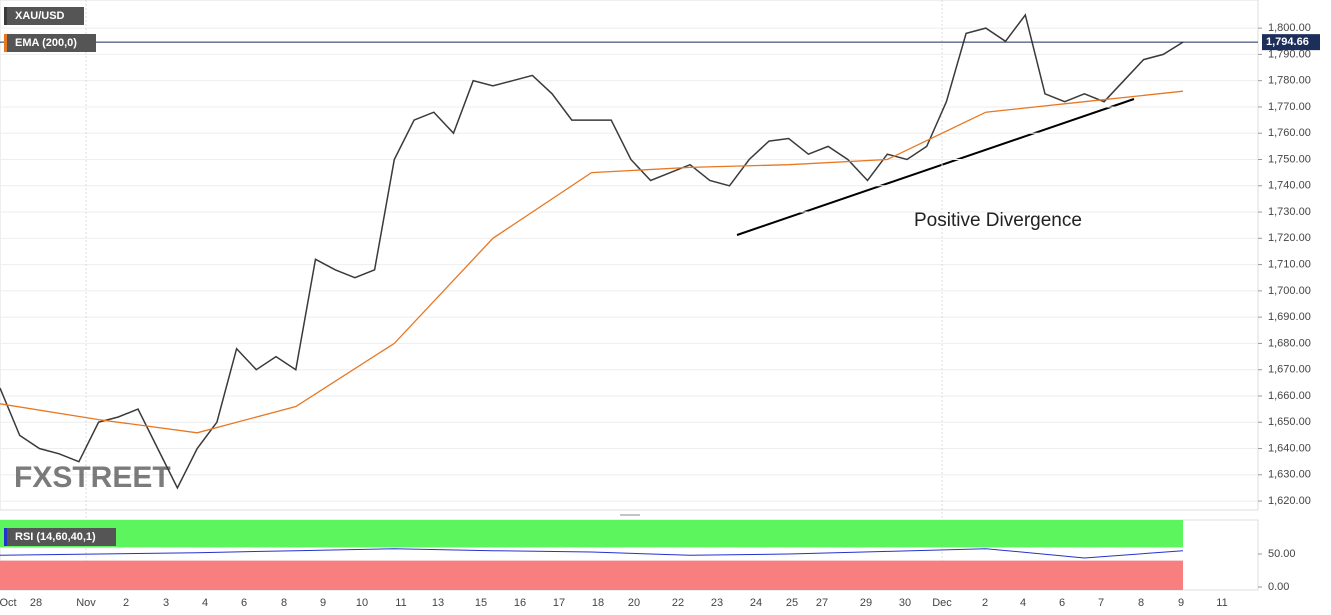 The width and height of the screenshot is (1331, 615). I want to click on x-tick-label: Nov, so click(86, 603).